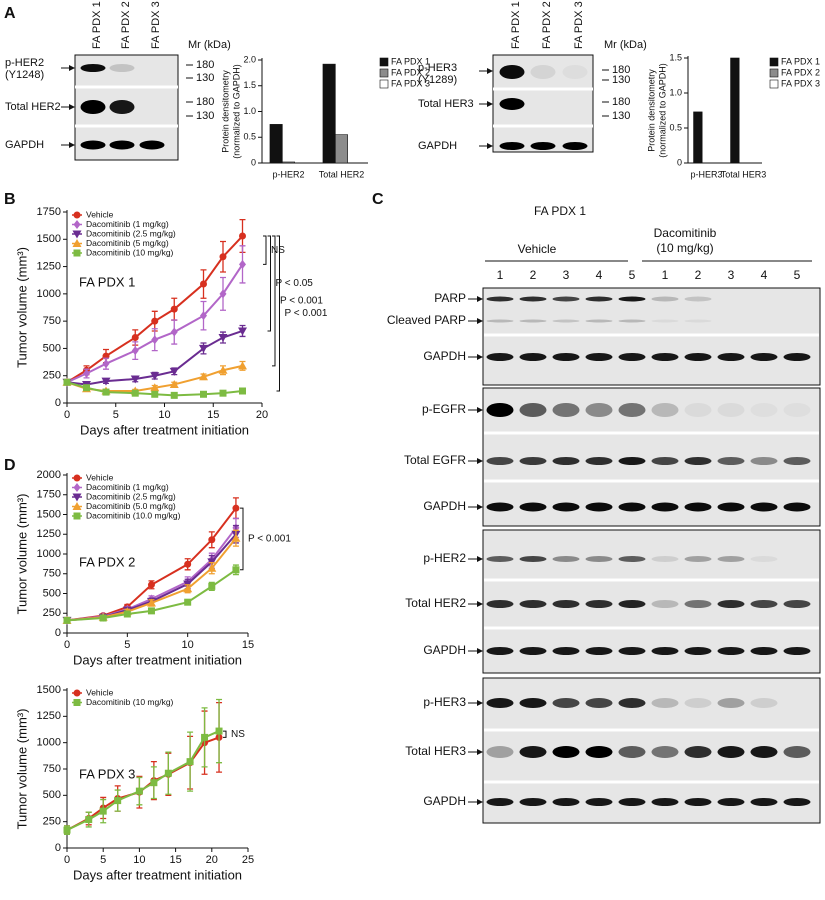 Image resolution: width=825 pixels, height=900 pixels. I want to click on lane-number: 3, so click(566, 275).